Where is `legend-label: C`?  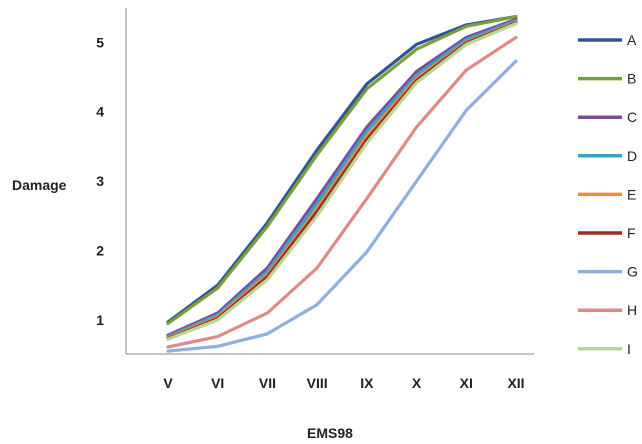
legend-label: C is located at coordinates (632, 117).